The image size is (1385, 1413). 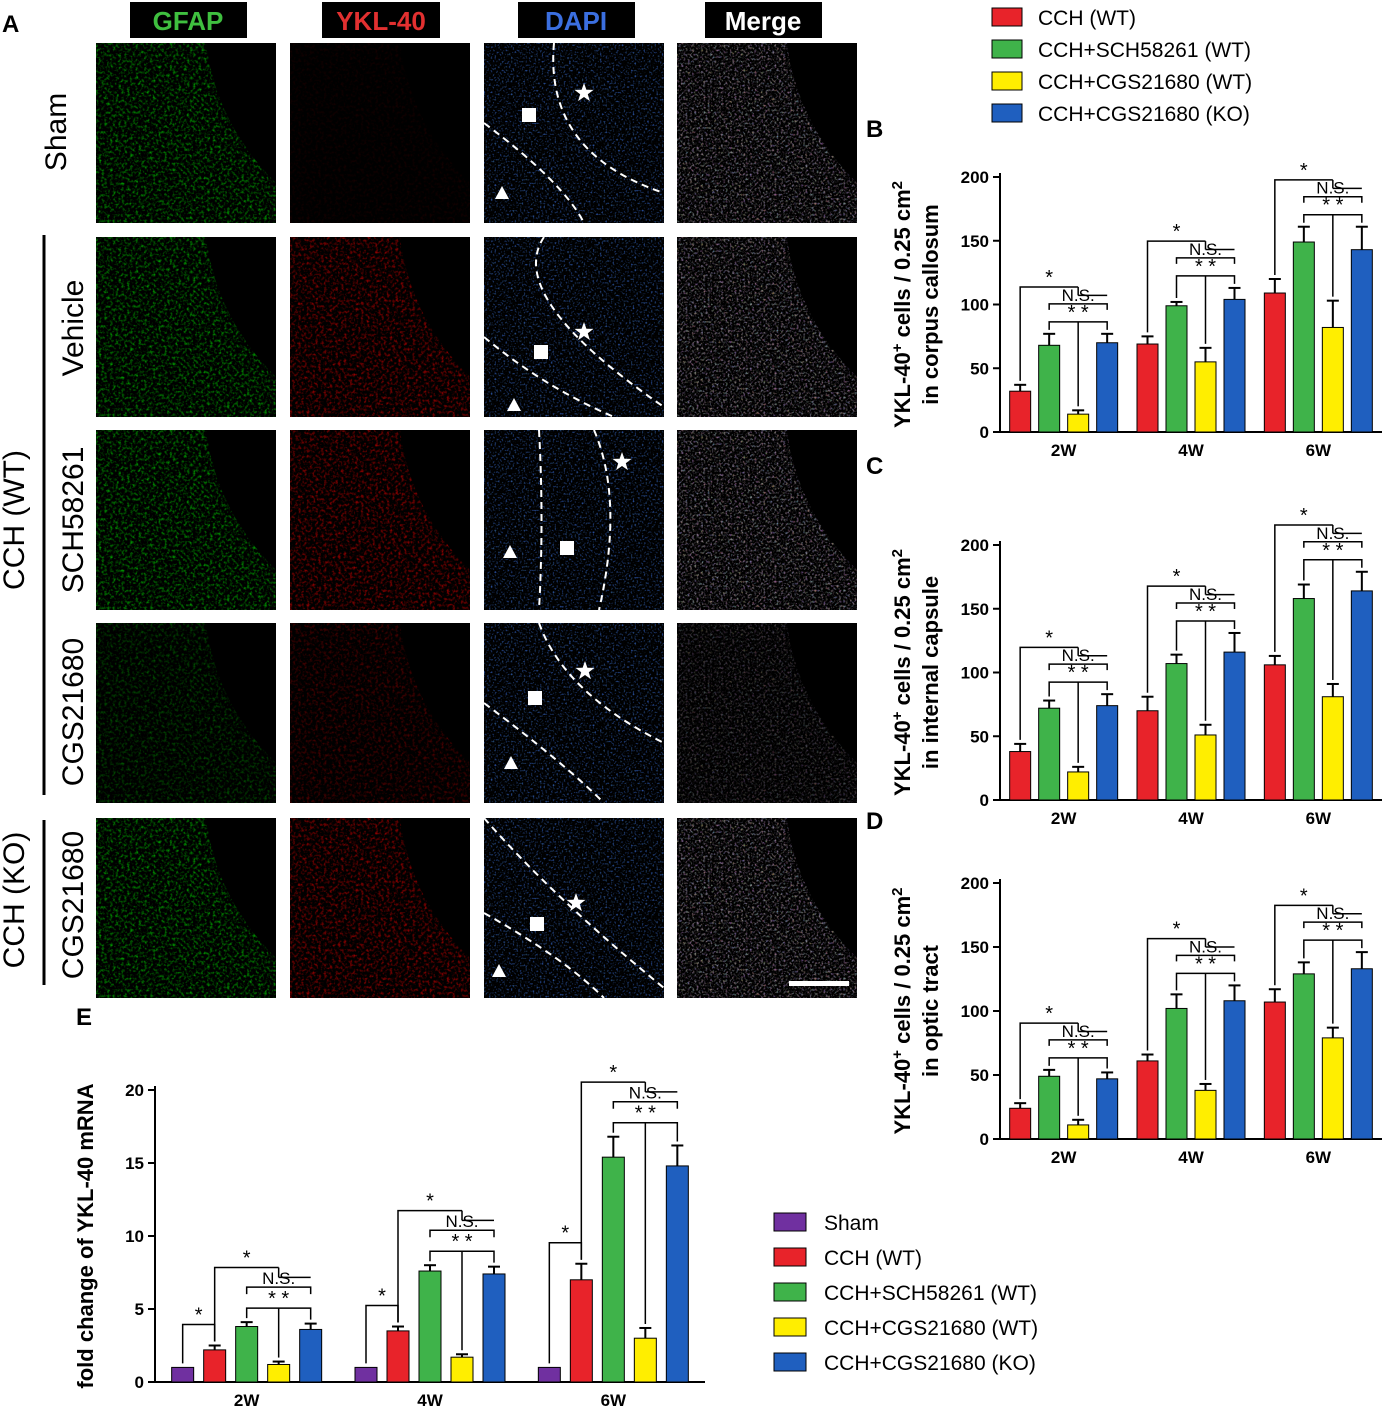 What do you see at coordinates (1064, 818) in the screenshot?
I see `x-tick-label: 2W` at bounding box center [1064, 818].